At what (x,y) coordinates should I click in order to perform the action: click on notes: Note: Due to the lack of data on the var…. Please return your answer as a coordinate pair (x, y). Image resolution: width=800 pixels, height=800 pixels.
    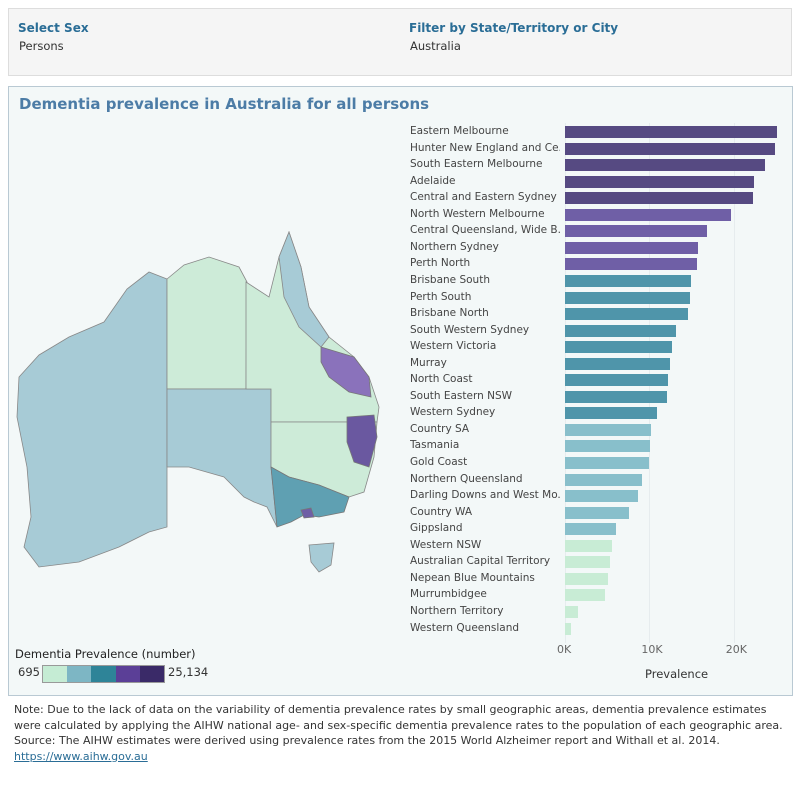
    Looking at the image, I should click on (399, 733).